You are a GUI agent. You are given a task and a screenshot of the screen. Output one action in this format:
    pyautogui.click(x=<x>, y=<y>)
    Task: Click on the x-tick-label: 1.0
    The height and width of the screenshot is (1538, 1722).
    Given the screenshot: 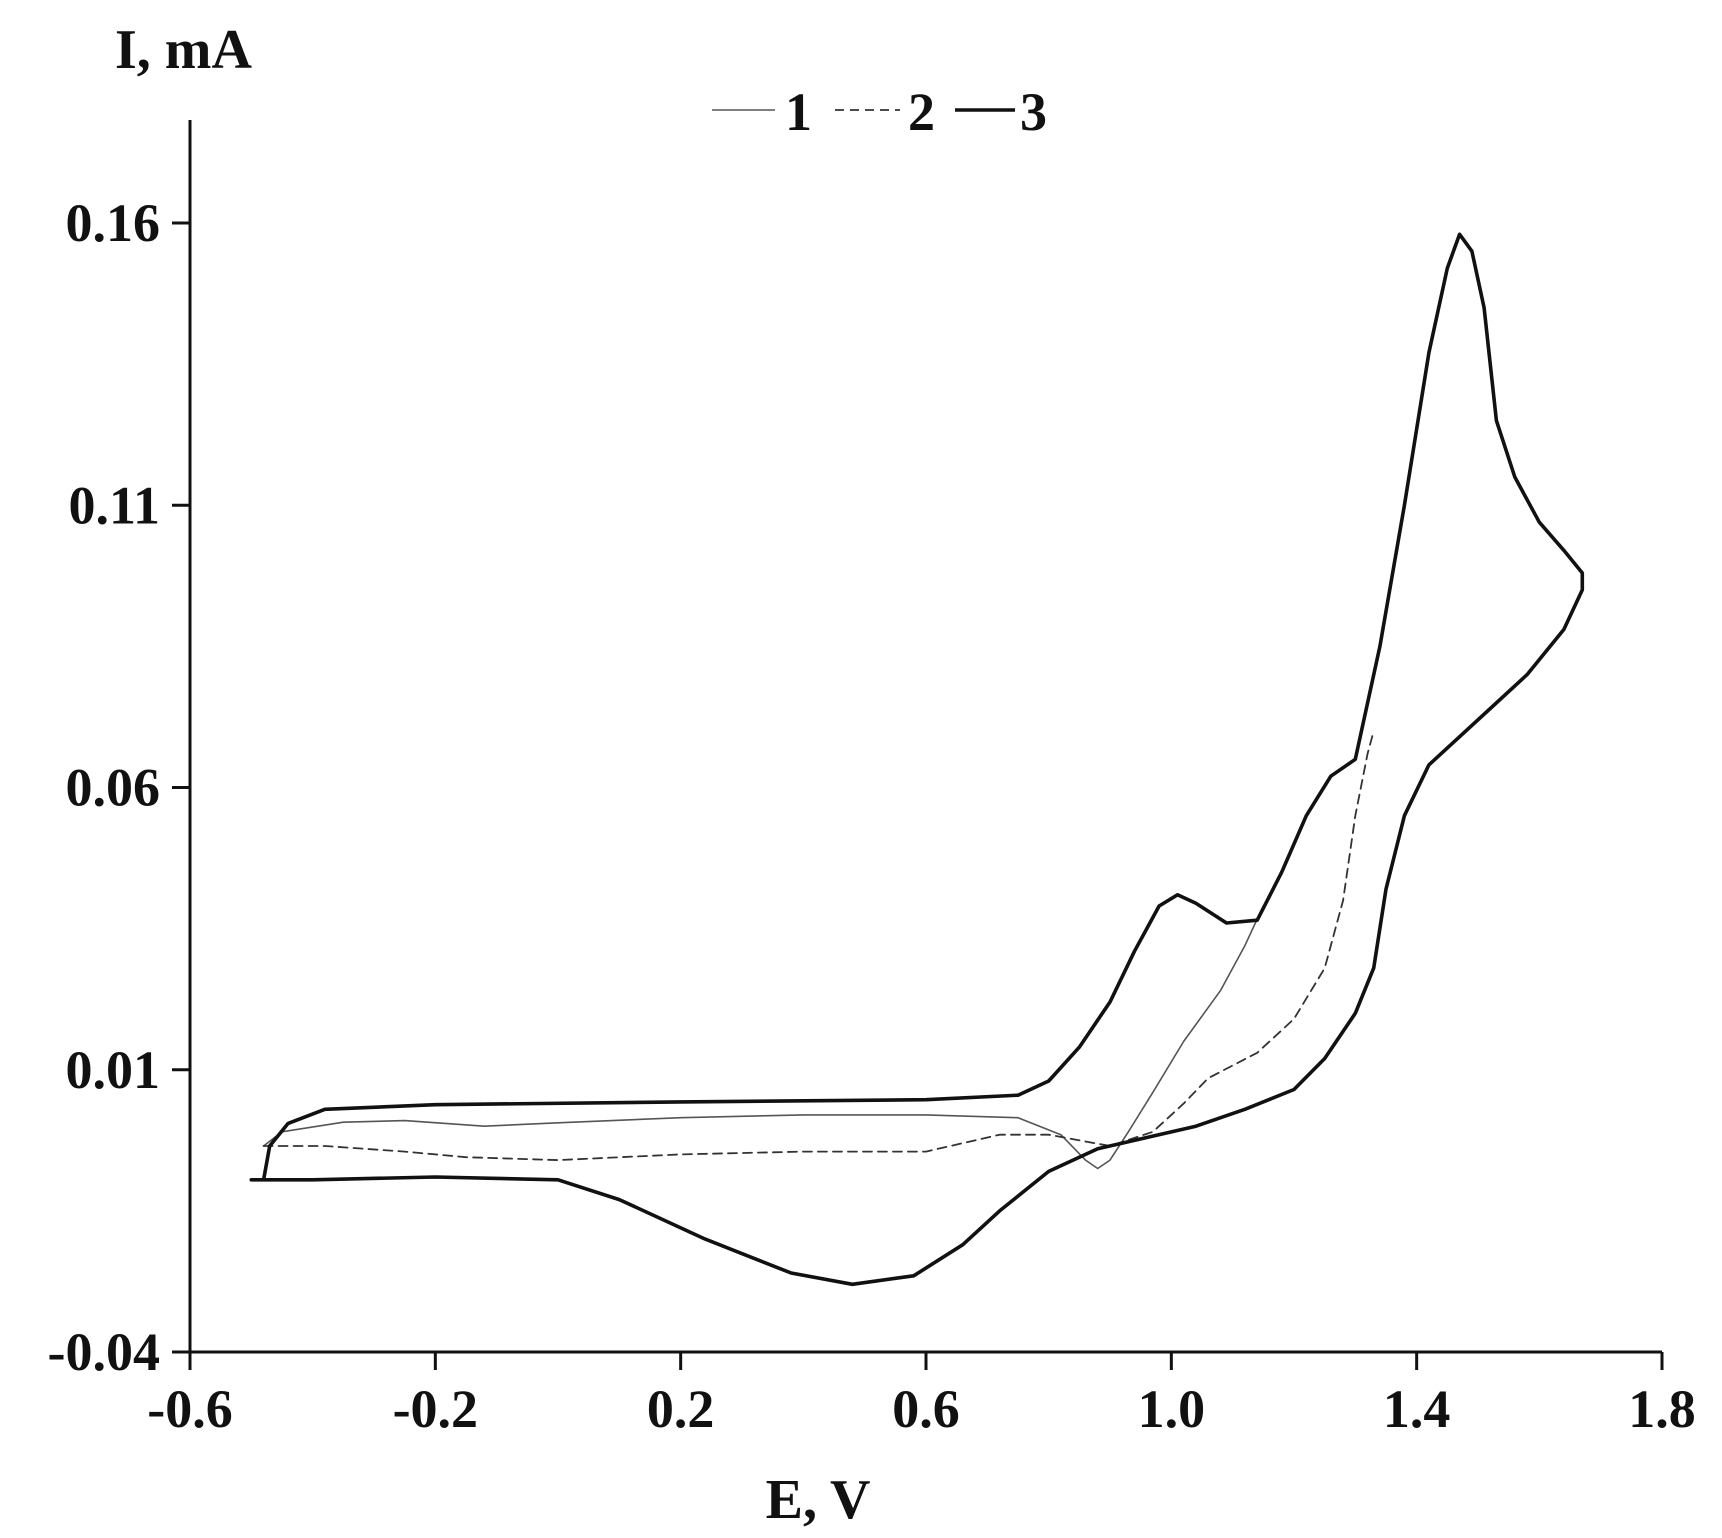 What is the action you would take?
    pyautogui.click(x=1172, y=1409)
    